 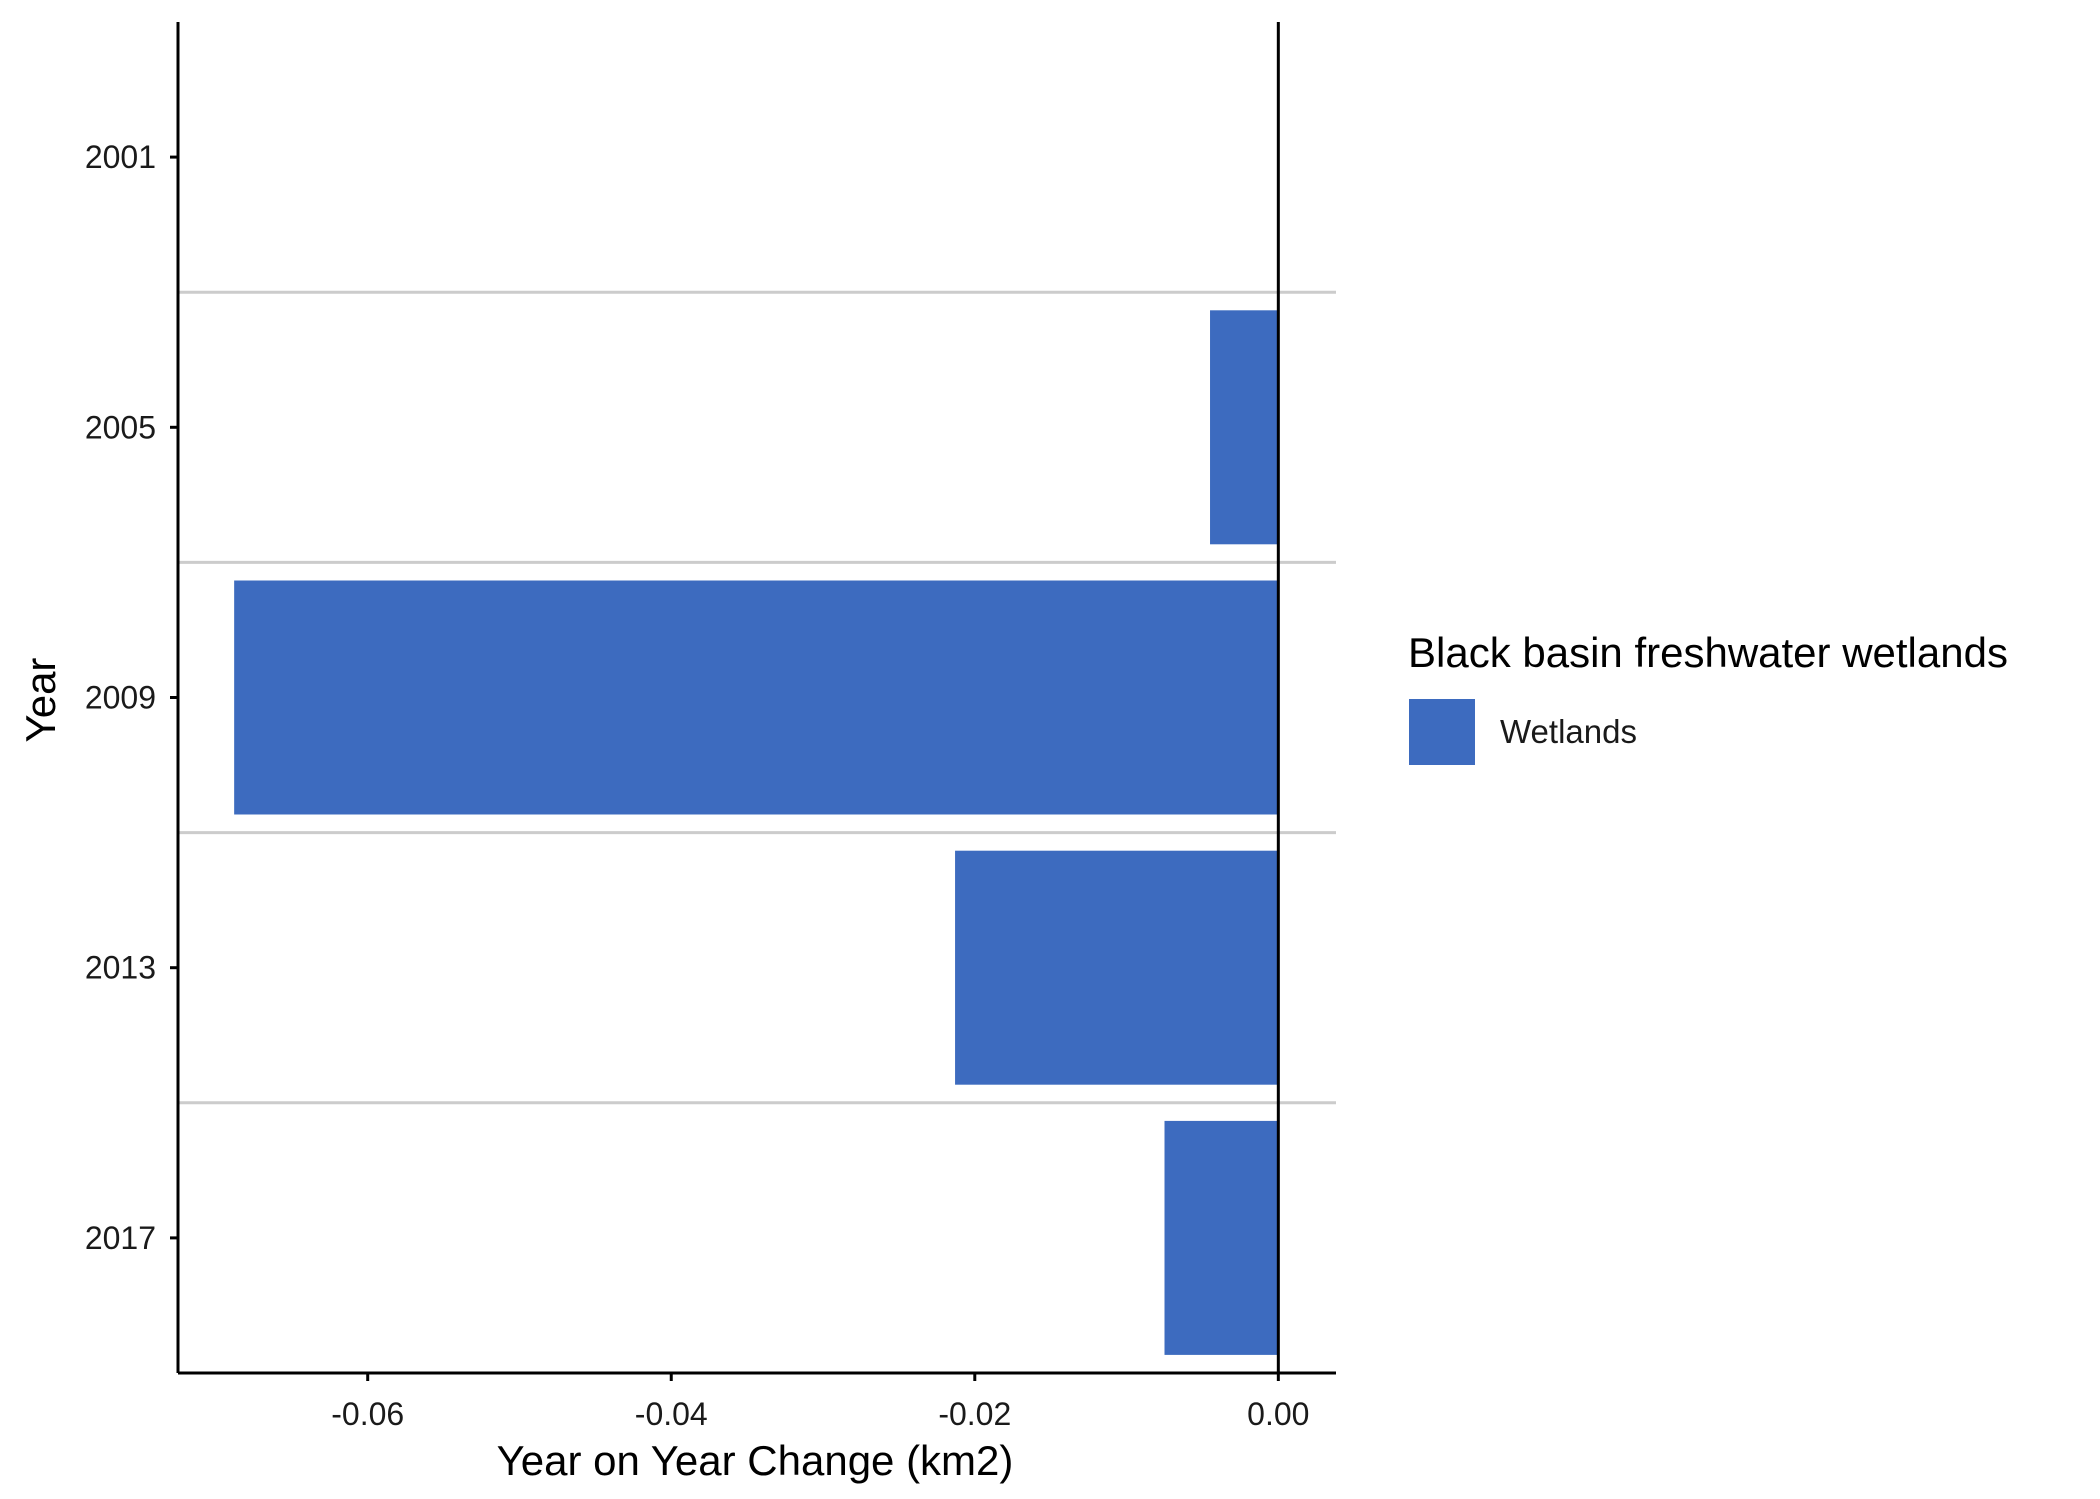 What do you see at coordinates (755, 1460) in the screenshot?
I see `x-axis-title: Year on Year Change (km2)` at bounding box center [755, 1460].